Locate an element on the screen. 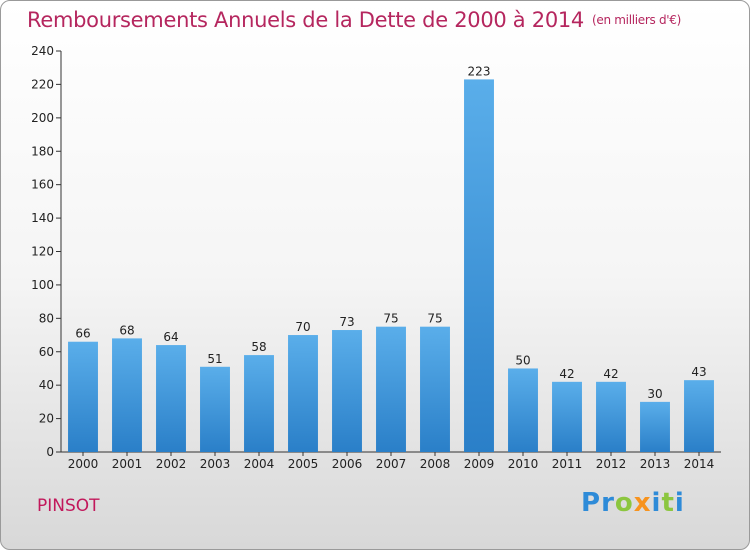  y-tick-label: 0 is located at coordinates (50, 452).